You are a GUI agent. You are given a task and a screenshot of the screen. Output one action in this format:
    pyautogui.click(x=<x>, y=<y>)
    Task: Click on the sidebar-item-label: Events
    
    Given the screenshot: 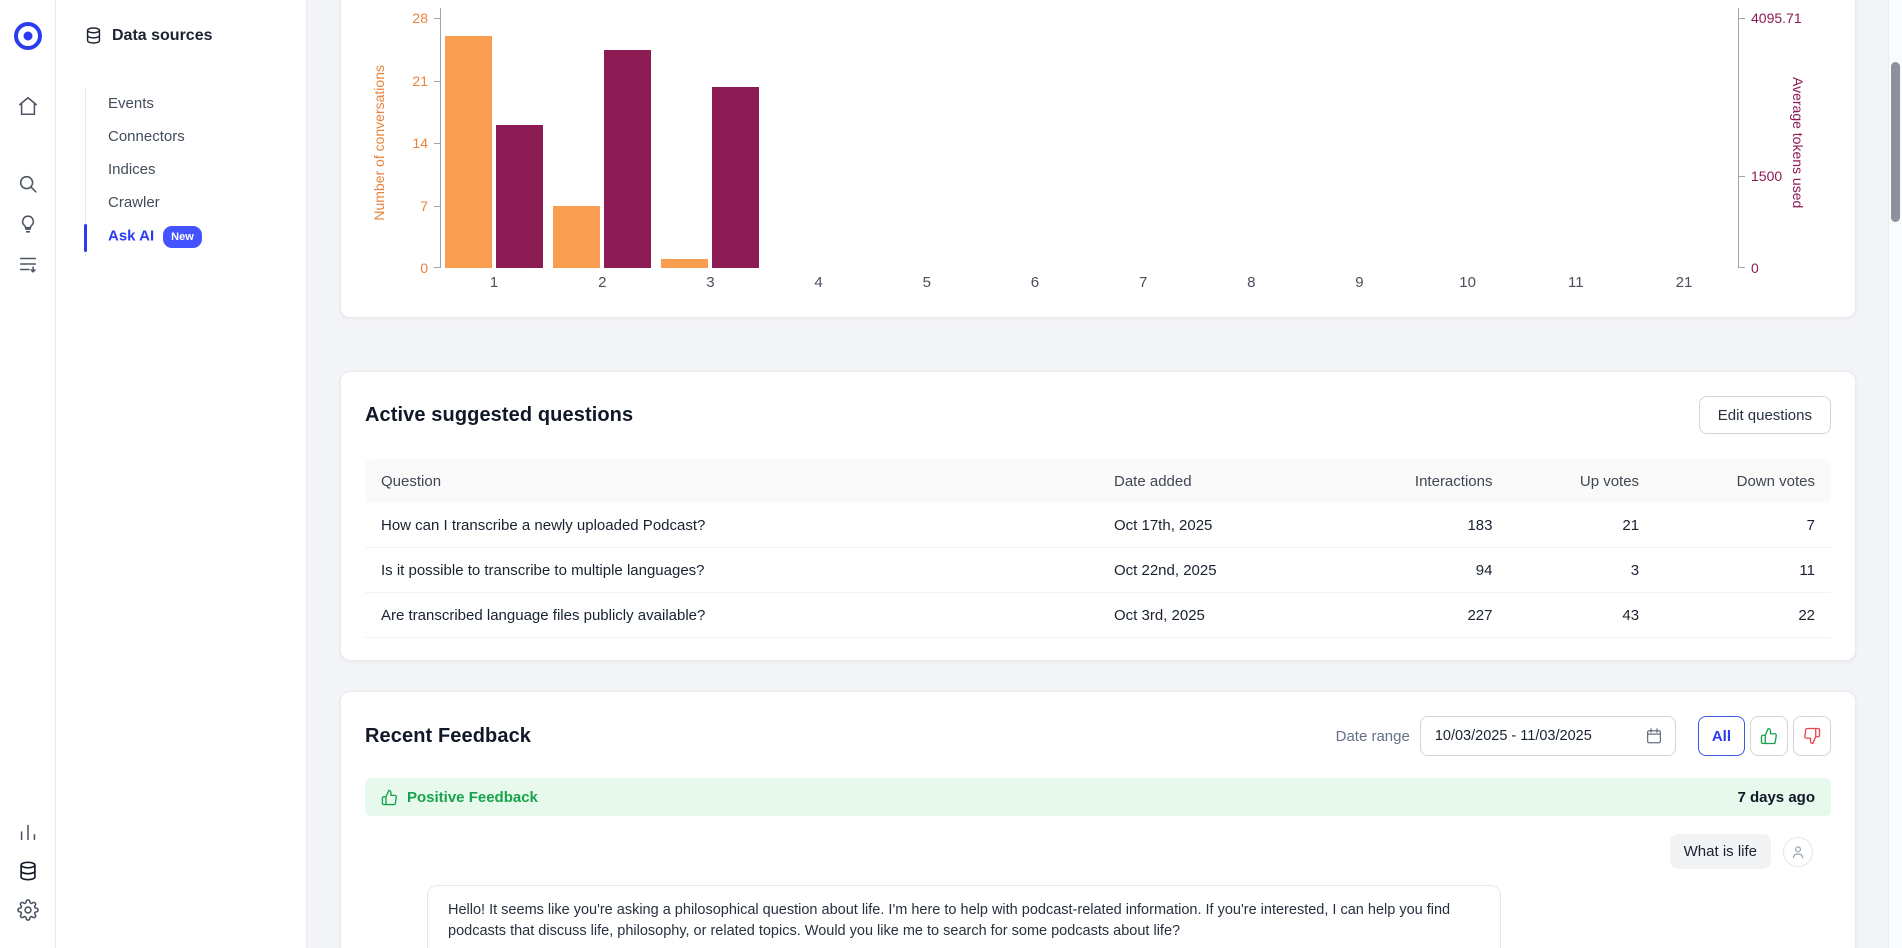 What is the action you would take?
    pyautogui.click(x=131, y=103)
    